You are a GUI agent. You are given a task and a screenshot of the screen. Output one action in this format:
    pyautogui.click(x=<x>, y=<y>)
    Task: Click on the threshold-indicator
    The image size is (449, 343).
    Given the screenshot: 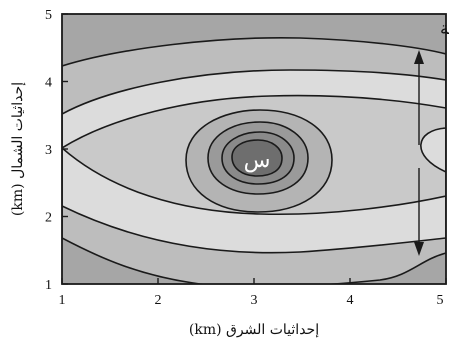 What is the action you would take?
    pyautogui.click(x=419, y=153)
    